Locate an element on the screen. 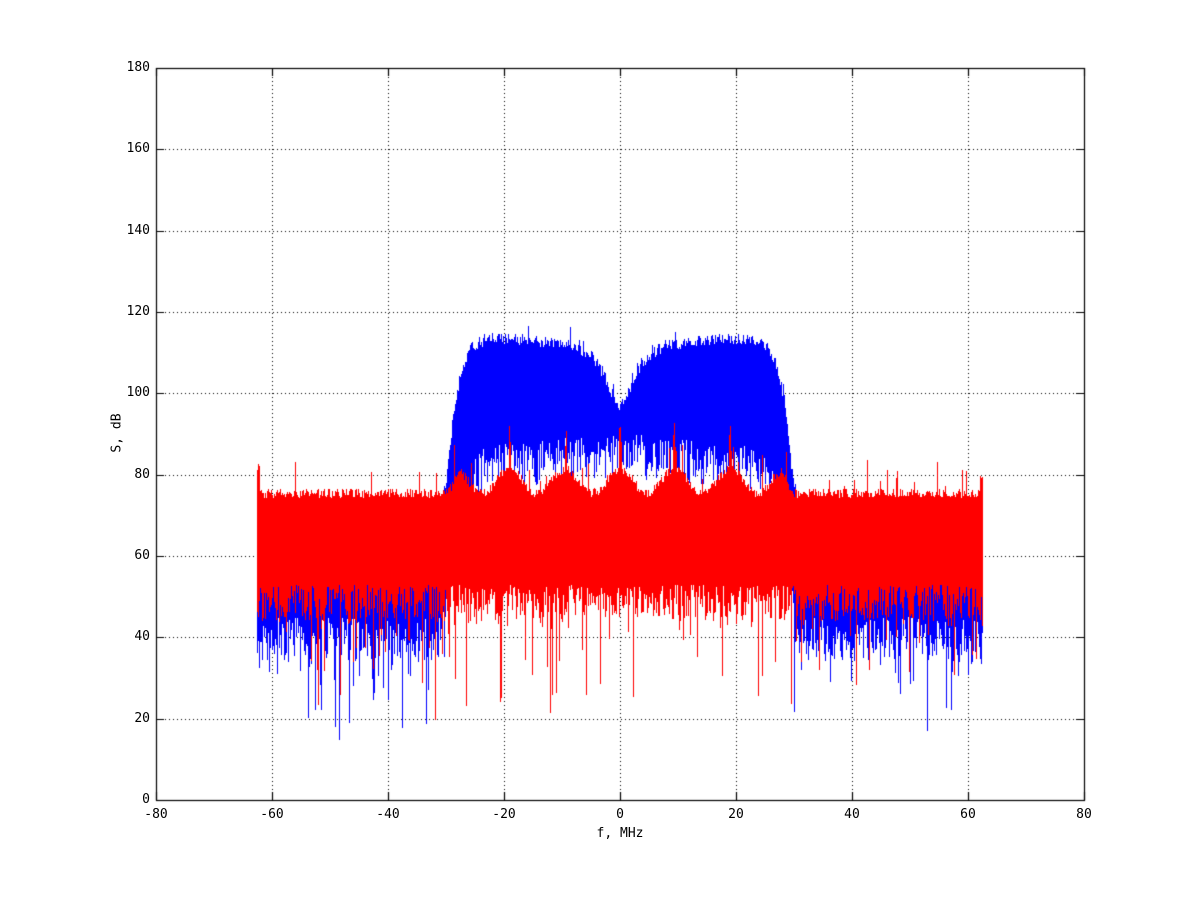  x-tick-label: 40 is located at coordinates (852, 814).